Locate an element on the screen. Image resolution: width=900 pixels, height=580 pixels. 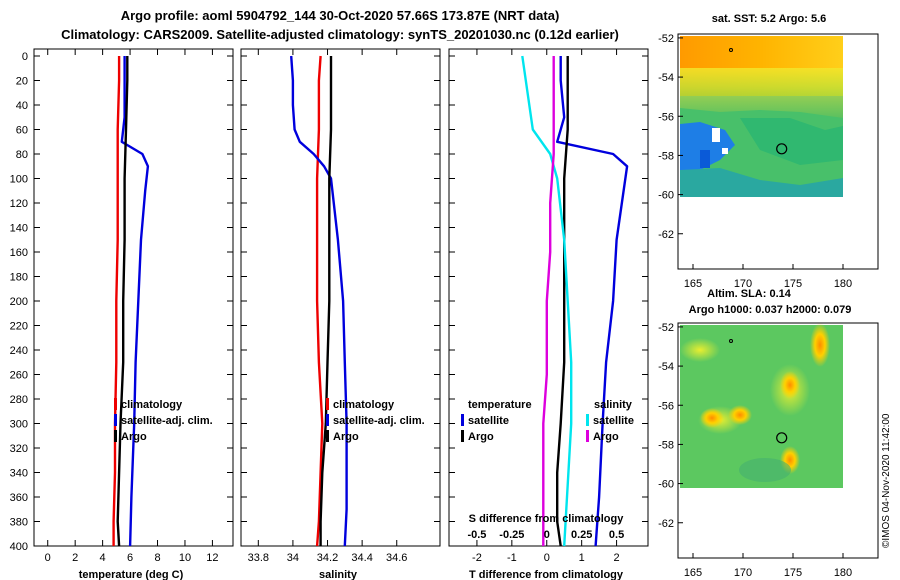
series-line-salinity-satellite is located at coordinates (547, 301).